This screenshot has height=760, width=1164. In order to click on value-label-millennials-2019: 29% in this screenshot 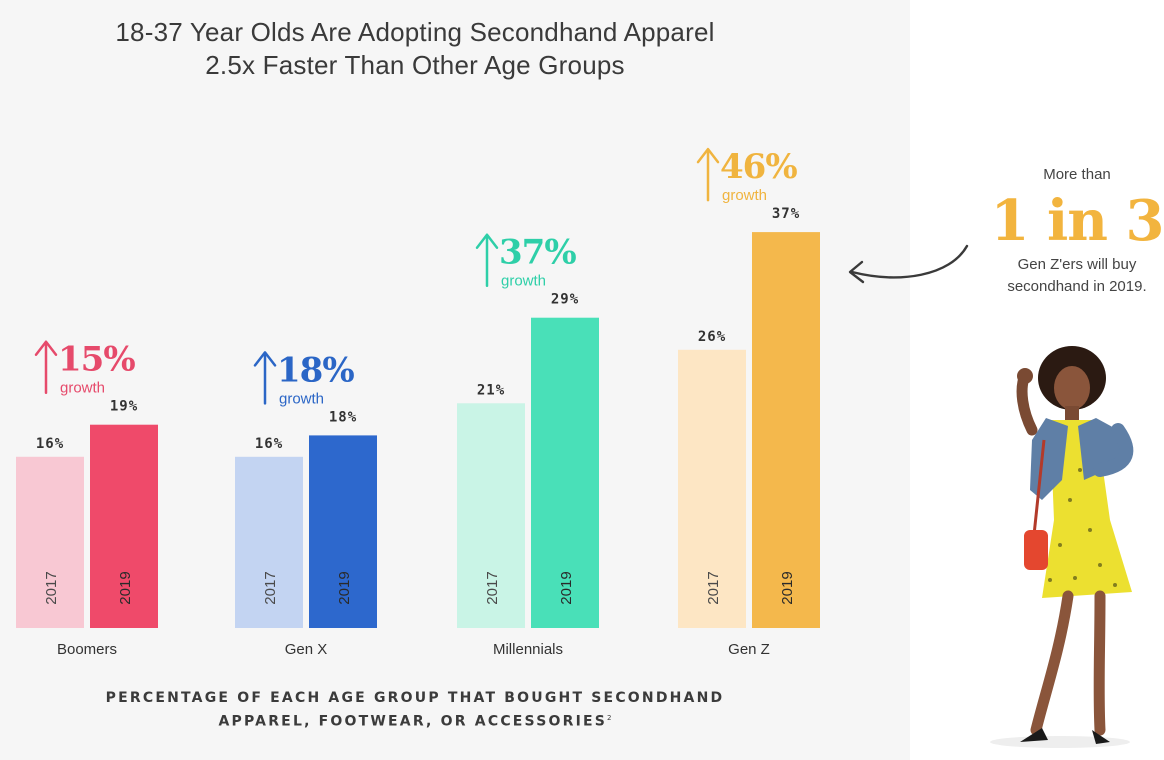, I will do `click(565, 300)`.